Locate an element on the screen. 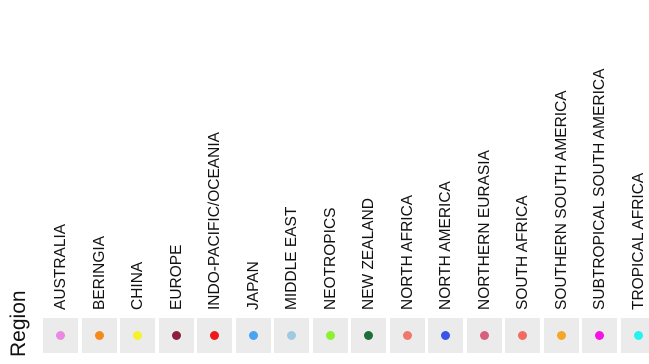 This screenshot has height=364, width=649. legend-label-6: MIDDLE EAST is located at coordinates (291, 258).